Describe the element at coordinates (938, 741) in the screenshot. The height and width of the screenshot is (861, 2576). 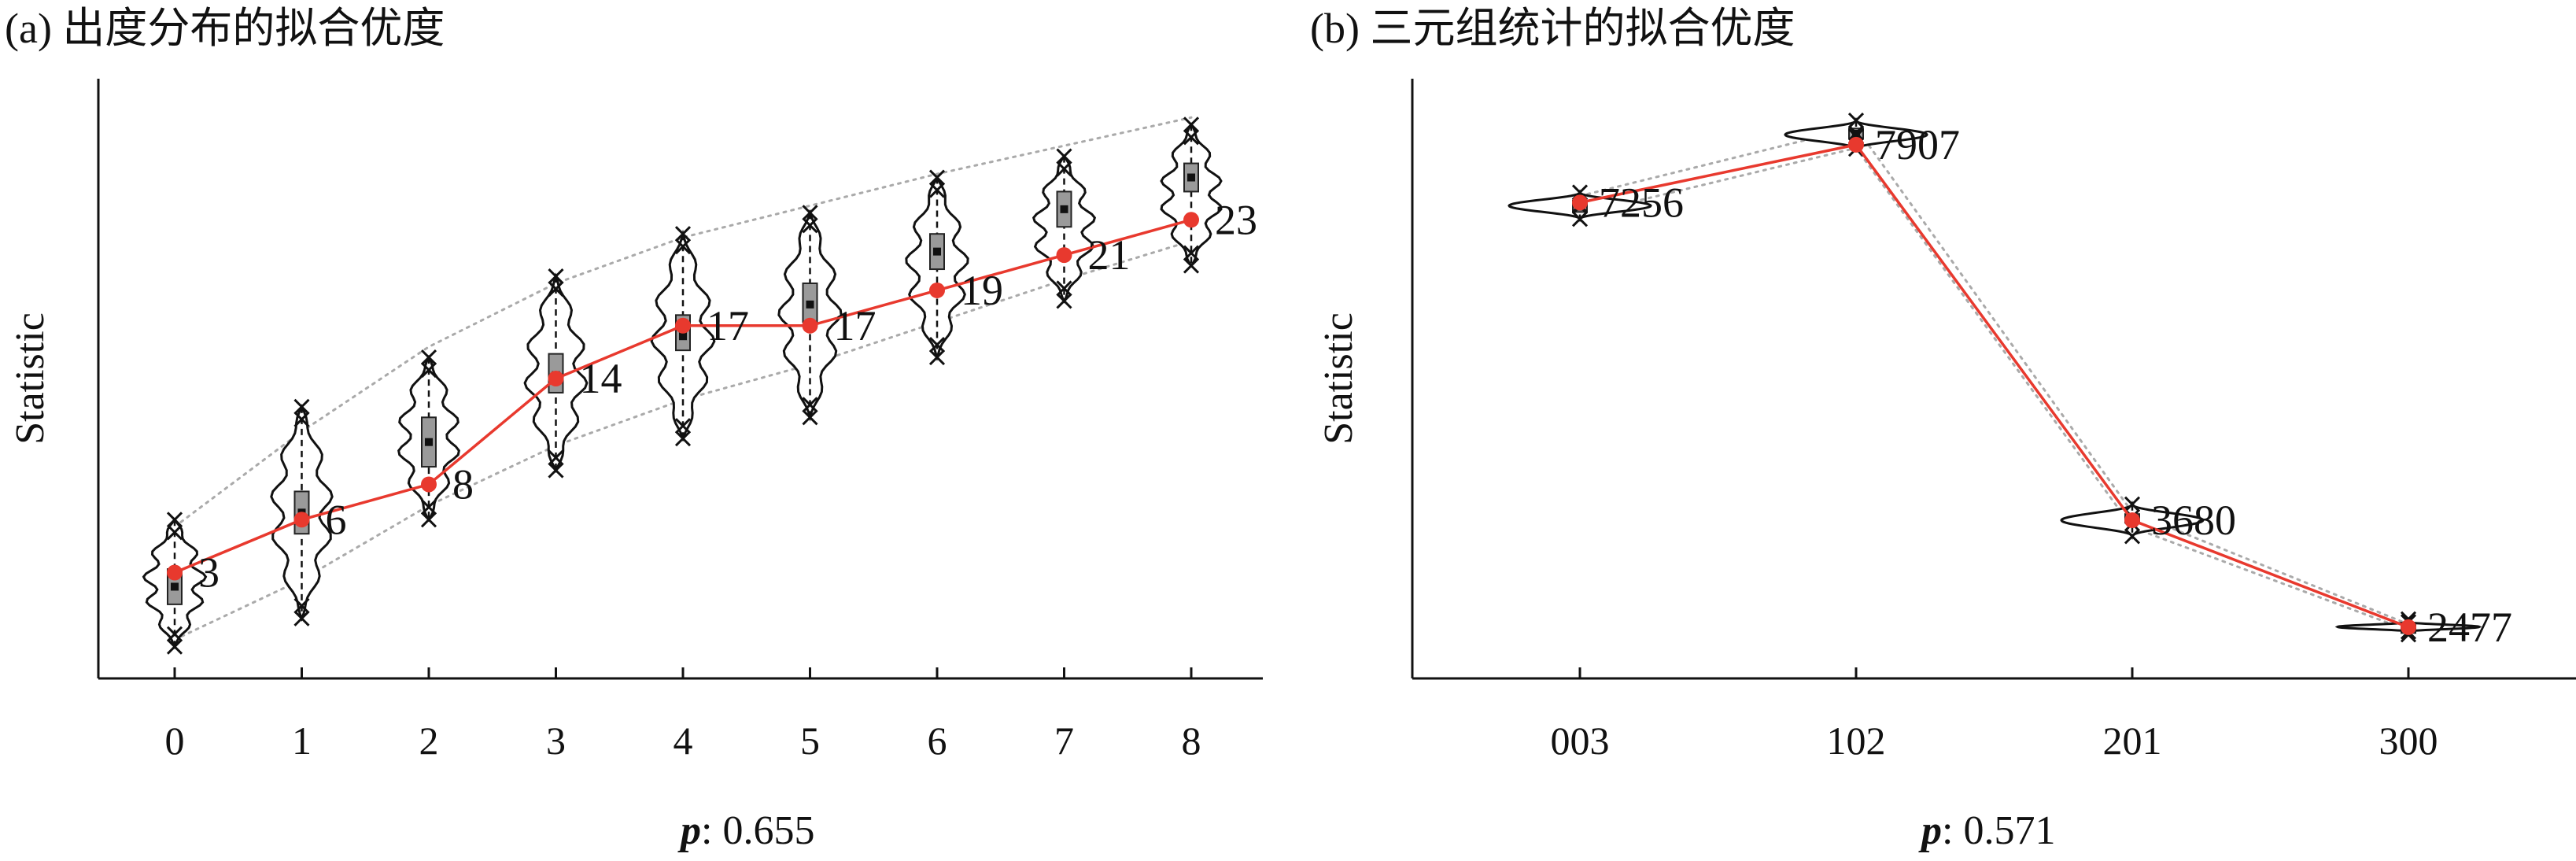
I see `x-tick-label: 6` at that location.